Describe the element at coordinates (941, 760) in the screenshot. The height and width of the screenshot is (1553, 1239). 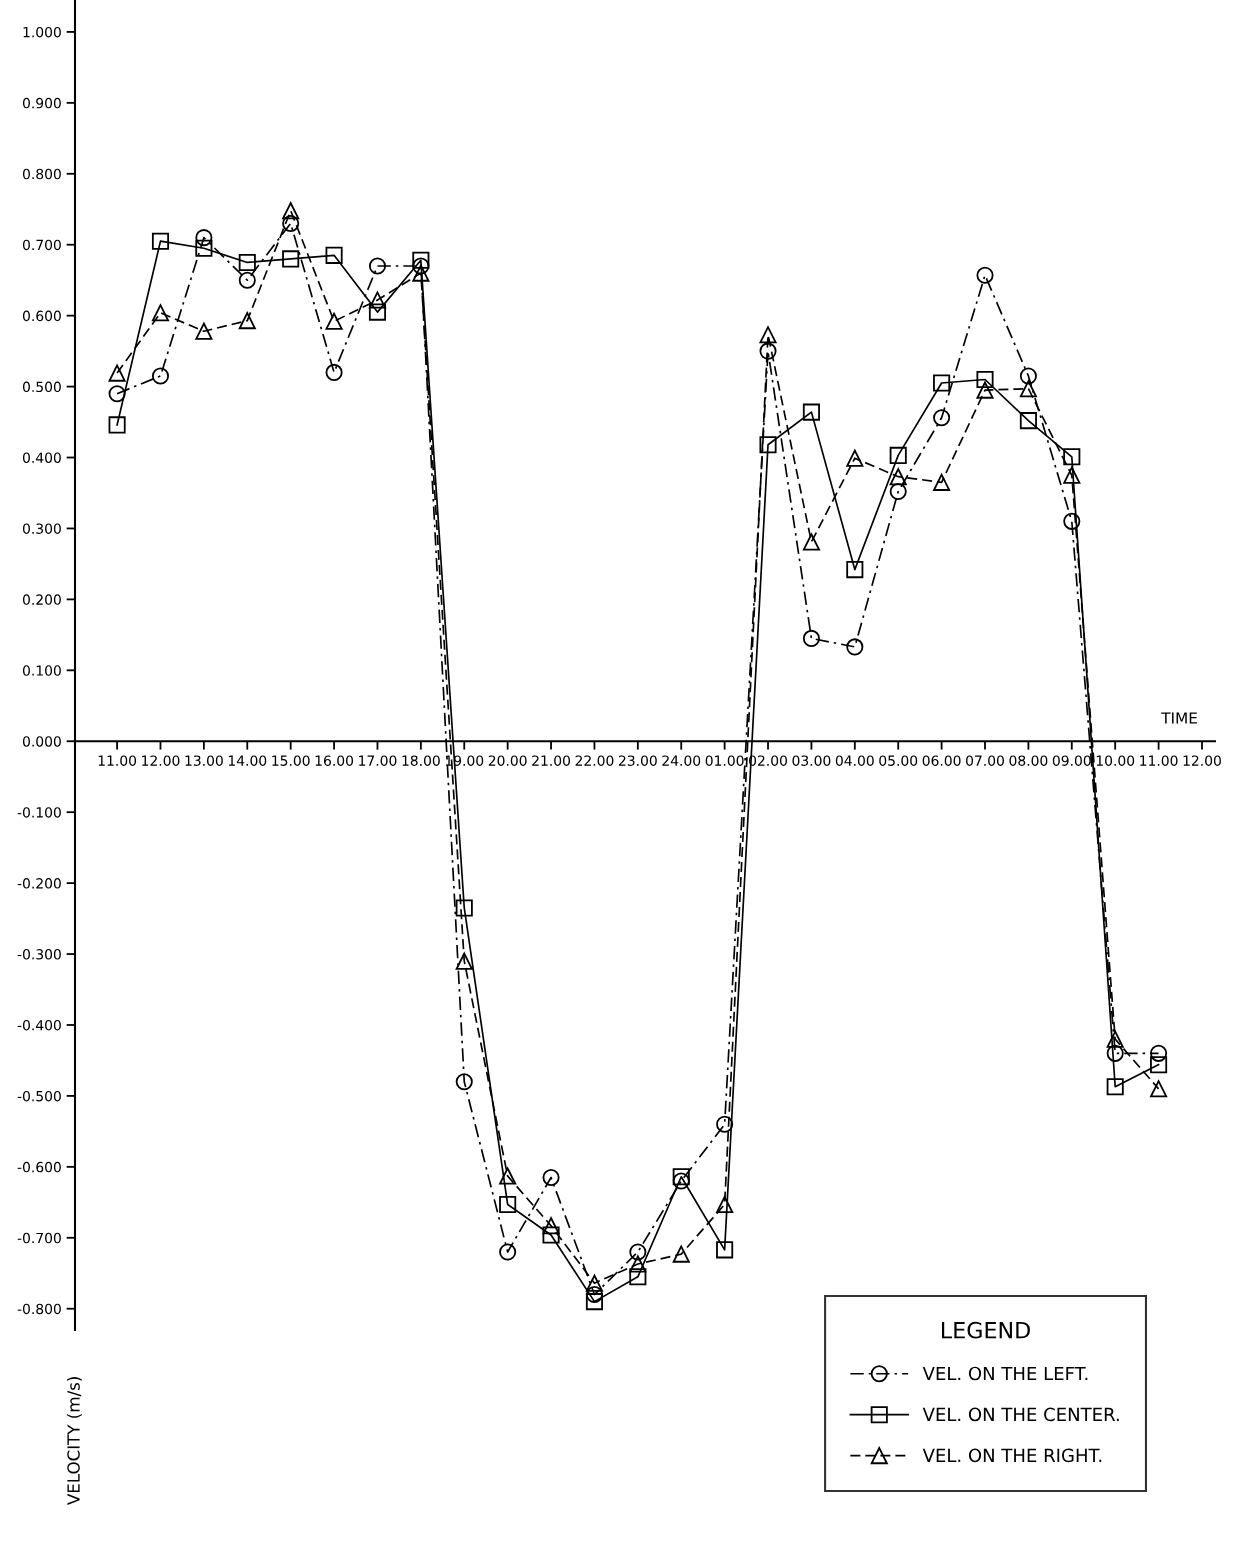
I see `x-tick-label: 06.00` at that location.